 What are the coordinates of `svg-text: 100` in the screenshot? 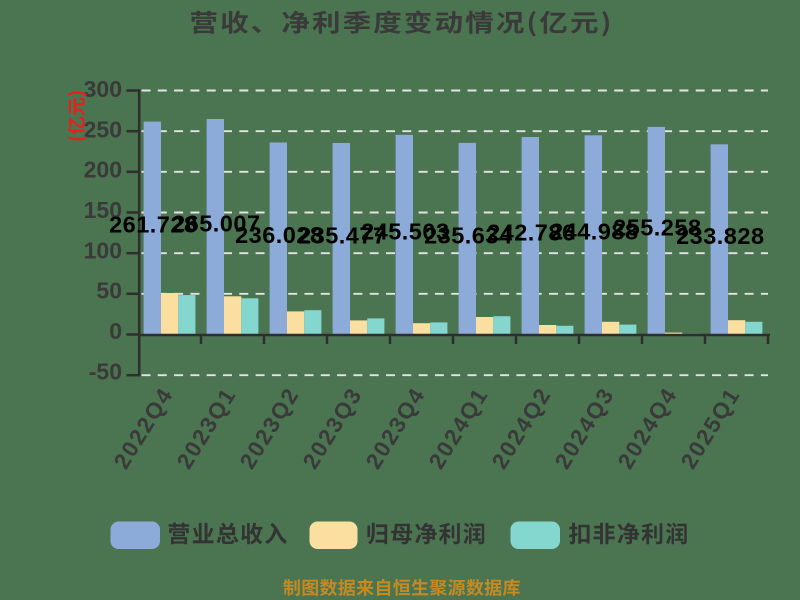 It's located at (103, 250).